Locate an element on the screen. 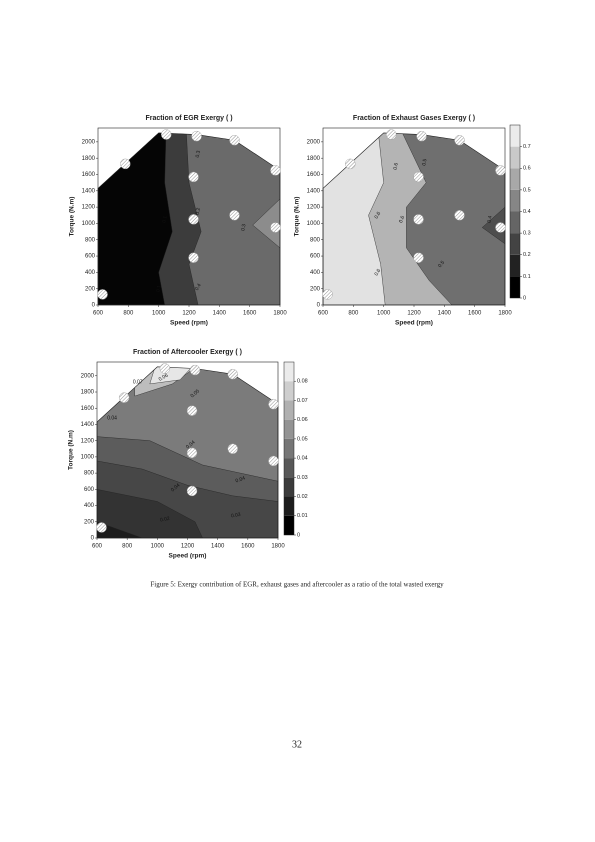  x-axis-label: Speed (rpm) is located at coordinates (189, 323).